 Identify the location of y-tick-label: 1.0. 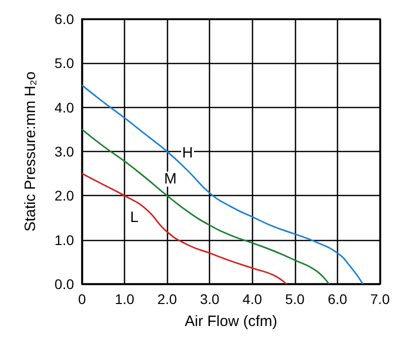
(64, 240).